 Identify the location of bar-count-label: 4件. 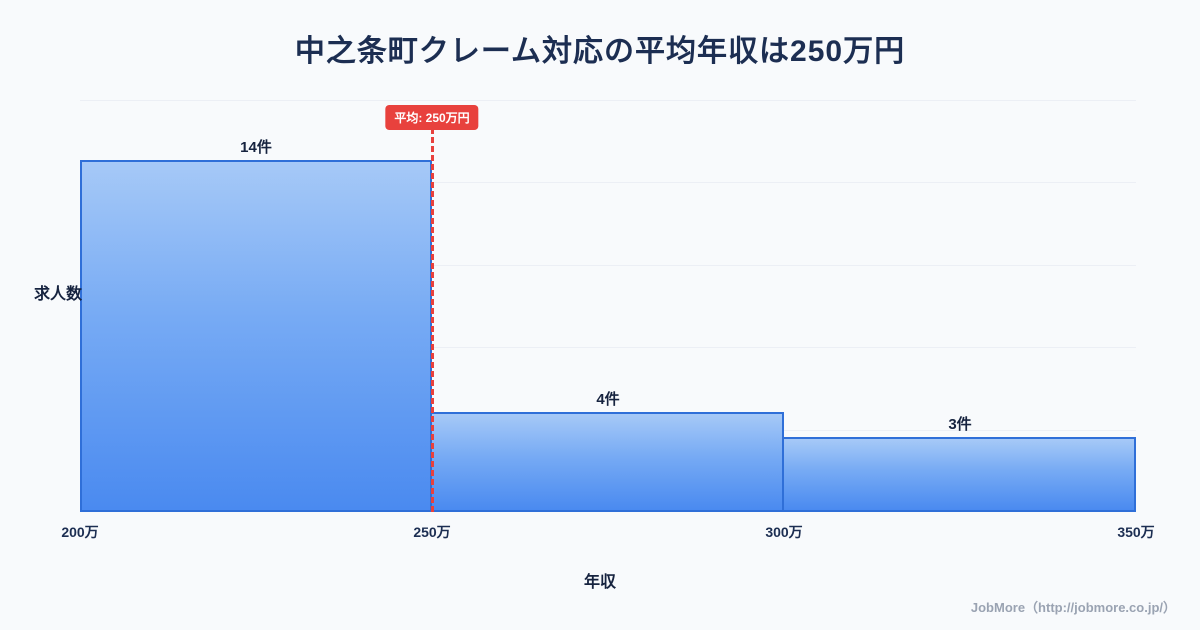
(608, 399).